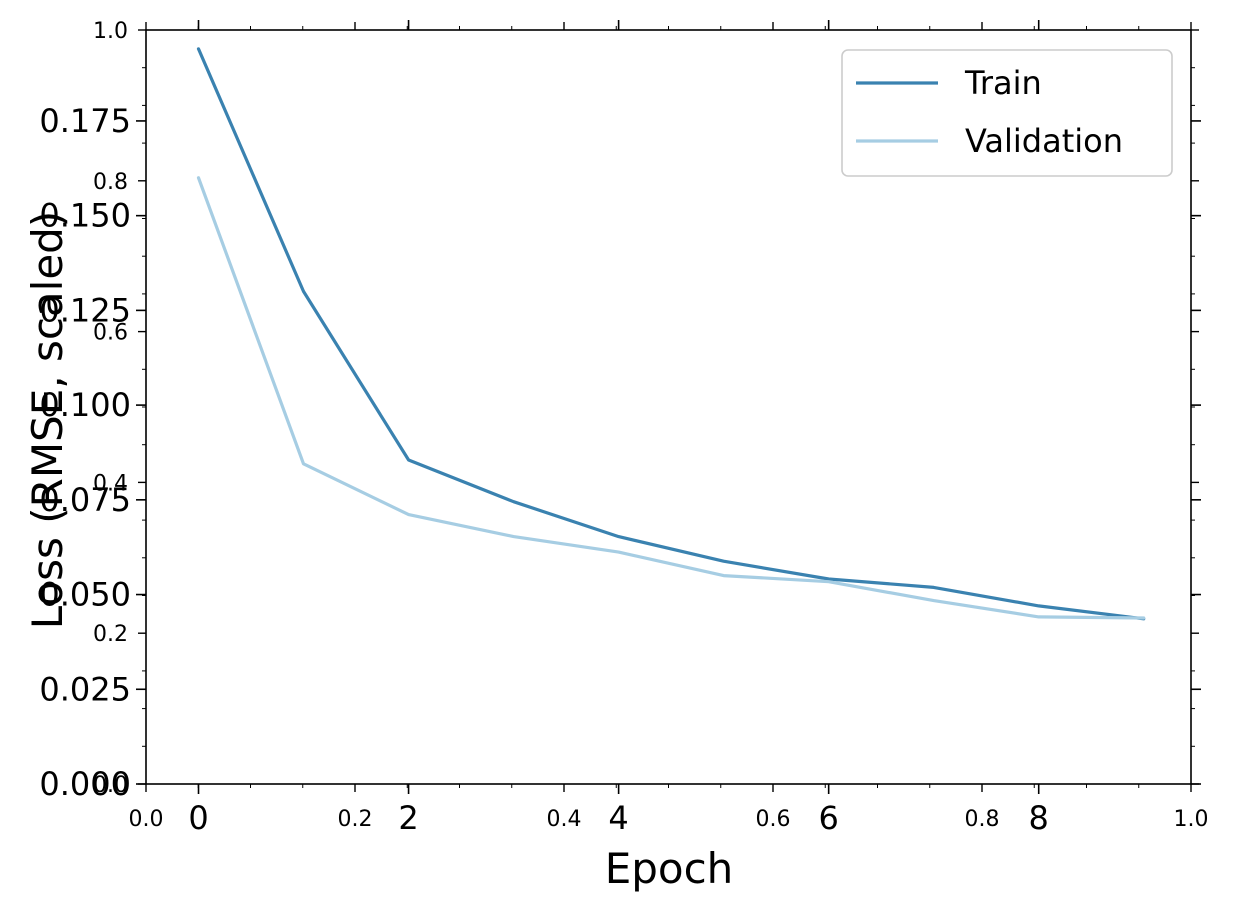 Image resolution: width=1234 pixels, height=912 pixels. Describe the element at coordinates (1191, 819) in the screenshot. I see `secondary-x-tick-label: 1.0` at that location.